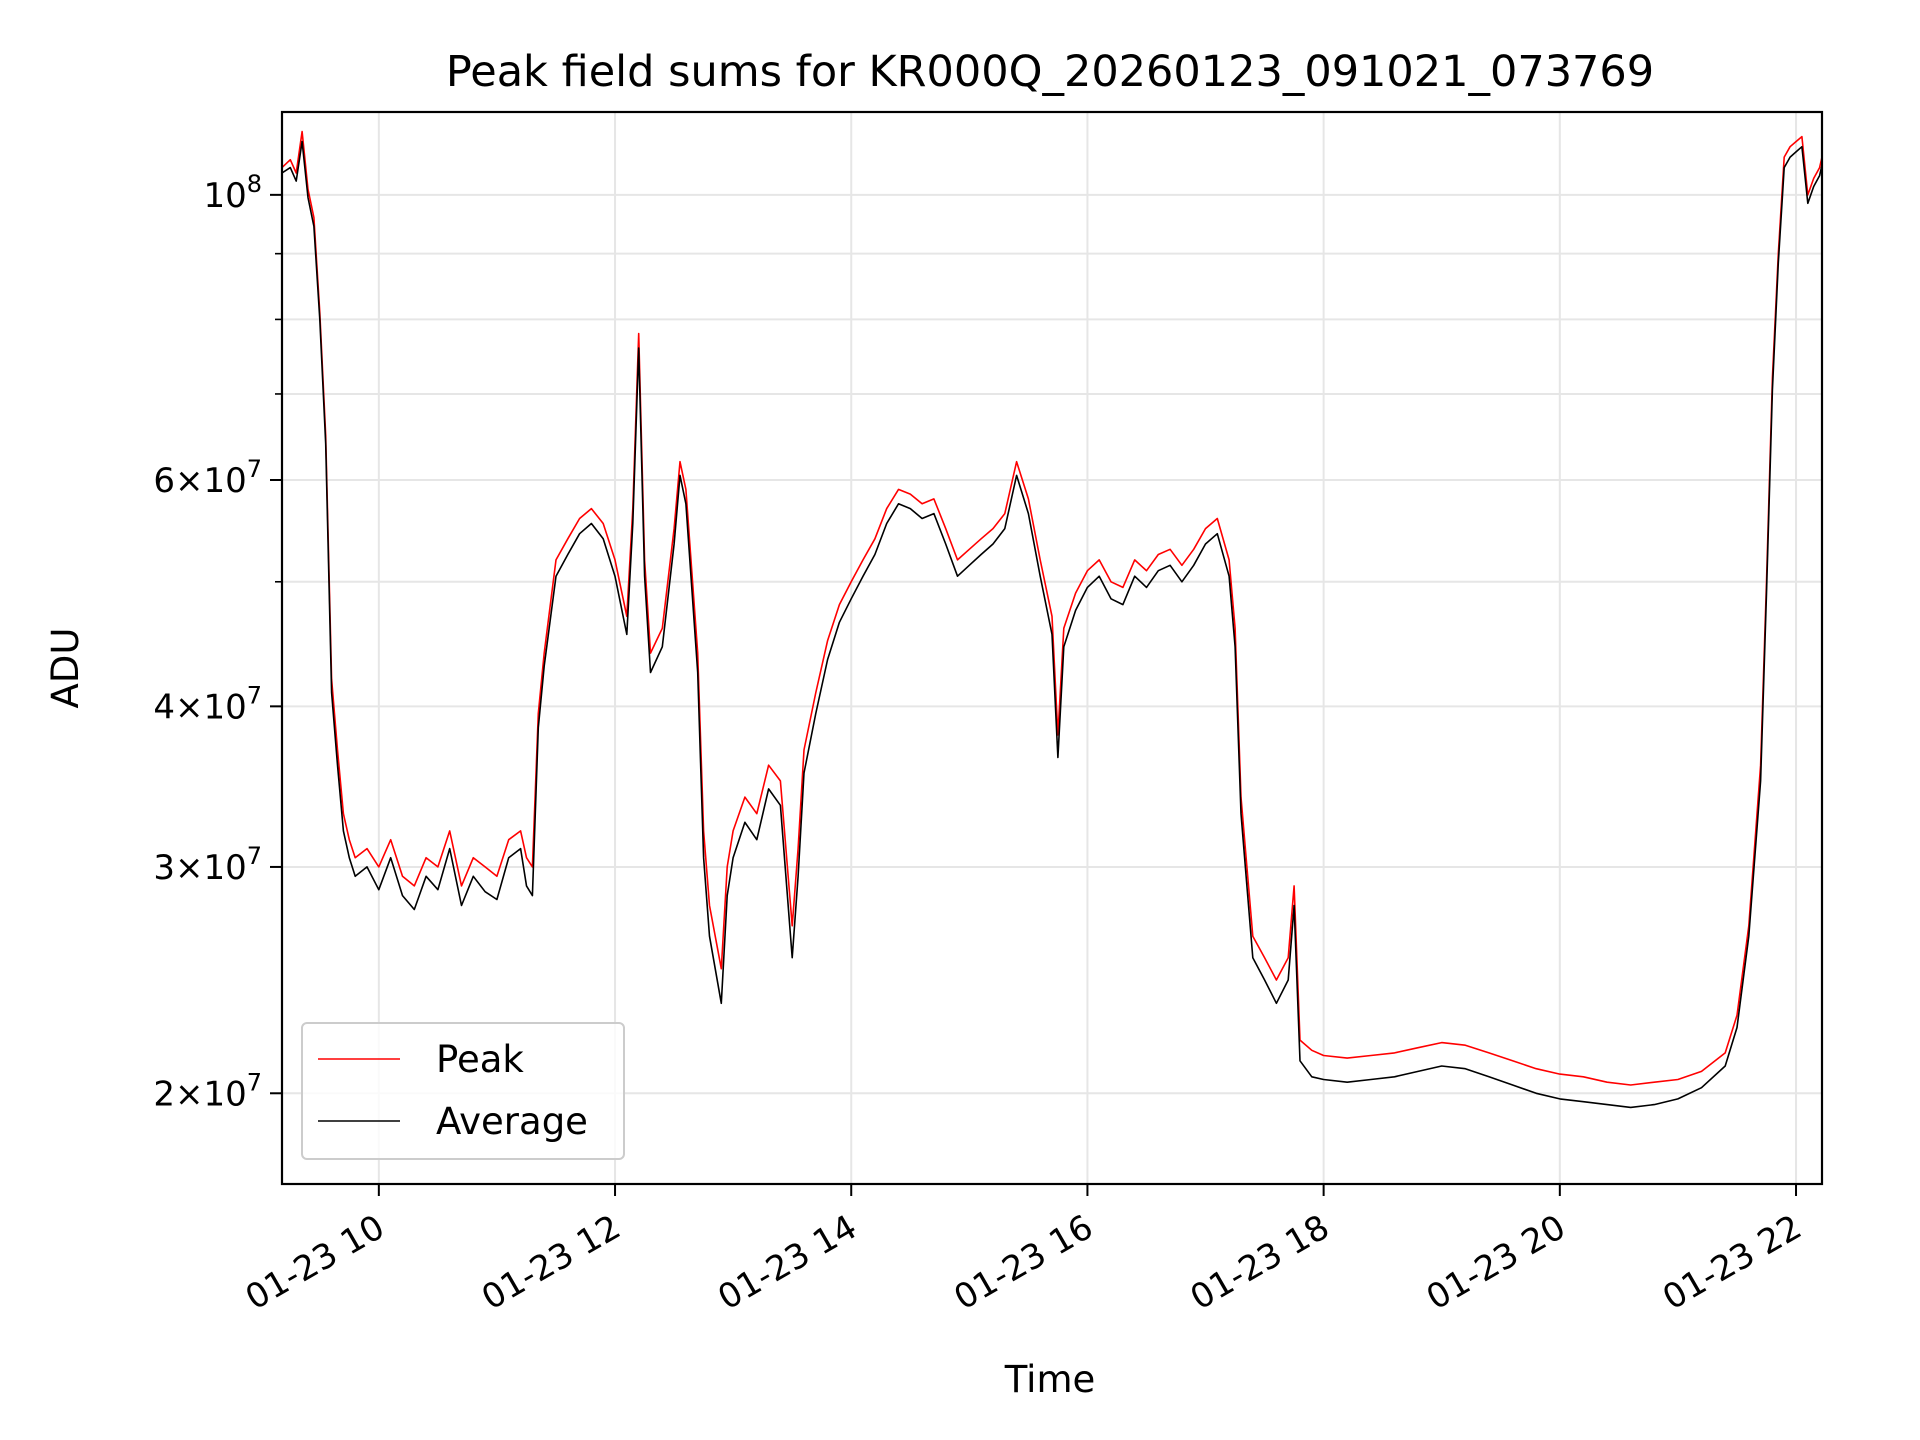  I want to click on y-tick-label: 108, so click(232, 193).